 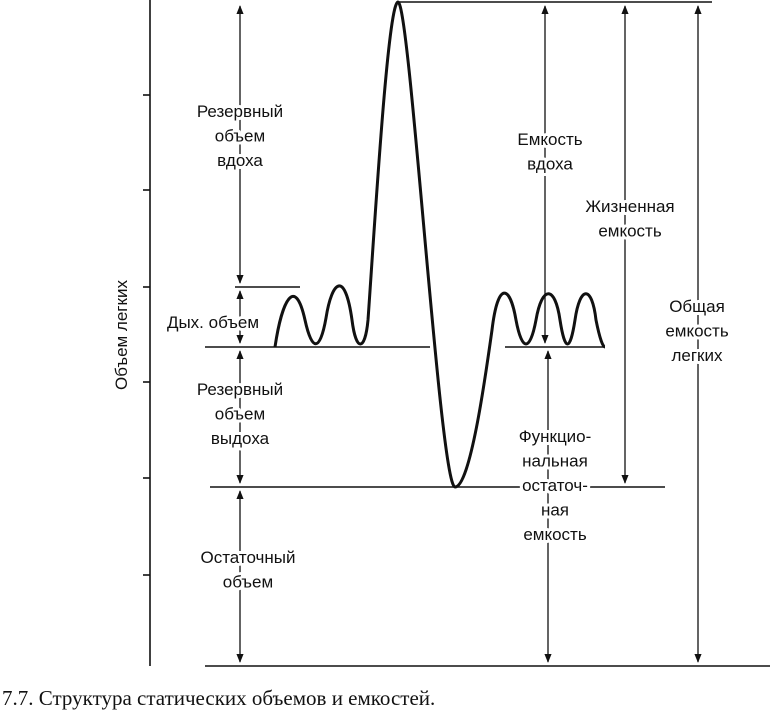 I want to click on label-line: выдоха, so click(x=240, y=438).